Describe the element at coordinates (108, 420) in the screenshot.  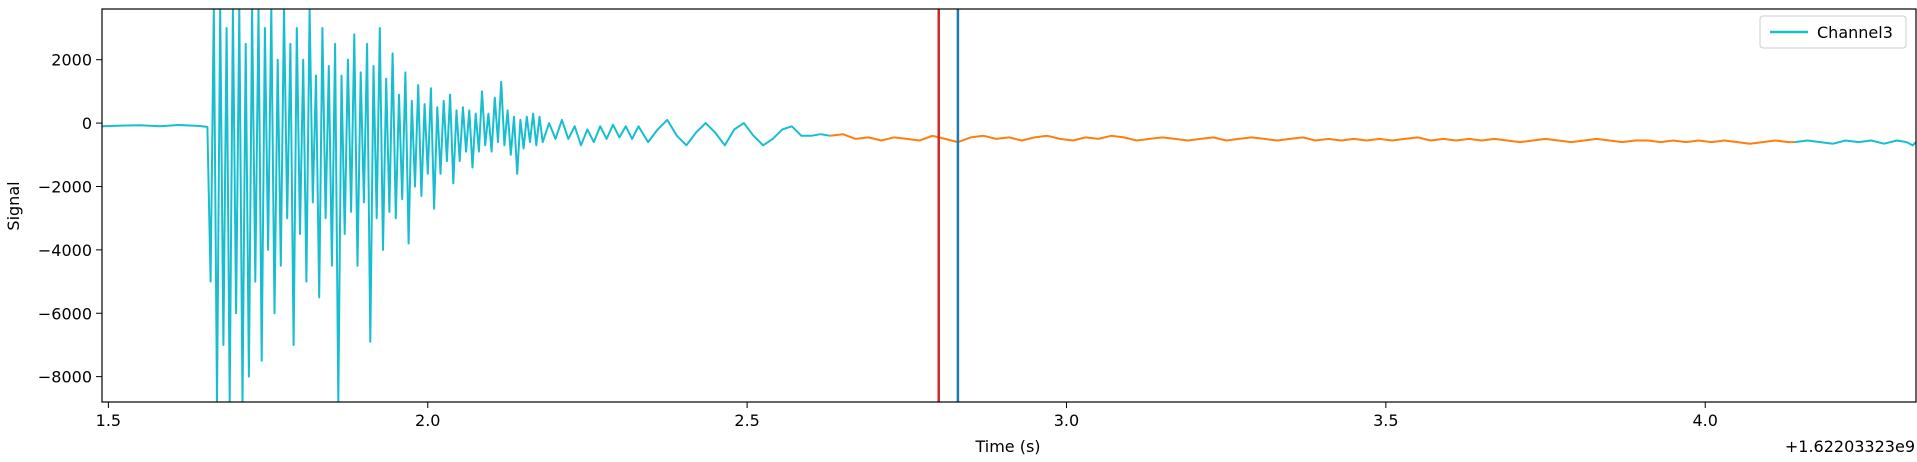
I see `x-tick-label: 1.5` at that location.